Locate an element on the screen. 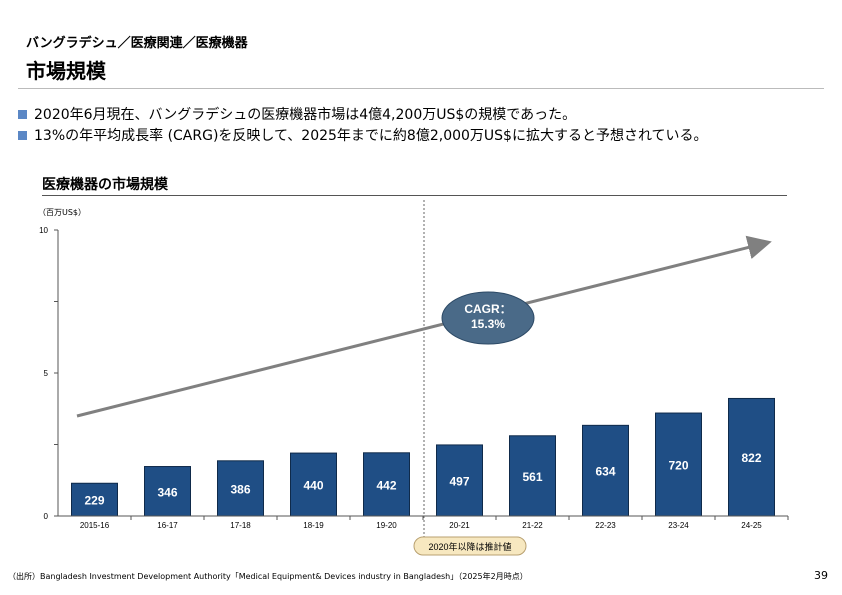  data-label: 561 is located at coordinates (532, 477).